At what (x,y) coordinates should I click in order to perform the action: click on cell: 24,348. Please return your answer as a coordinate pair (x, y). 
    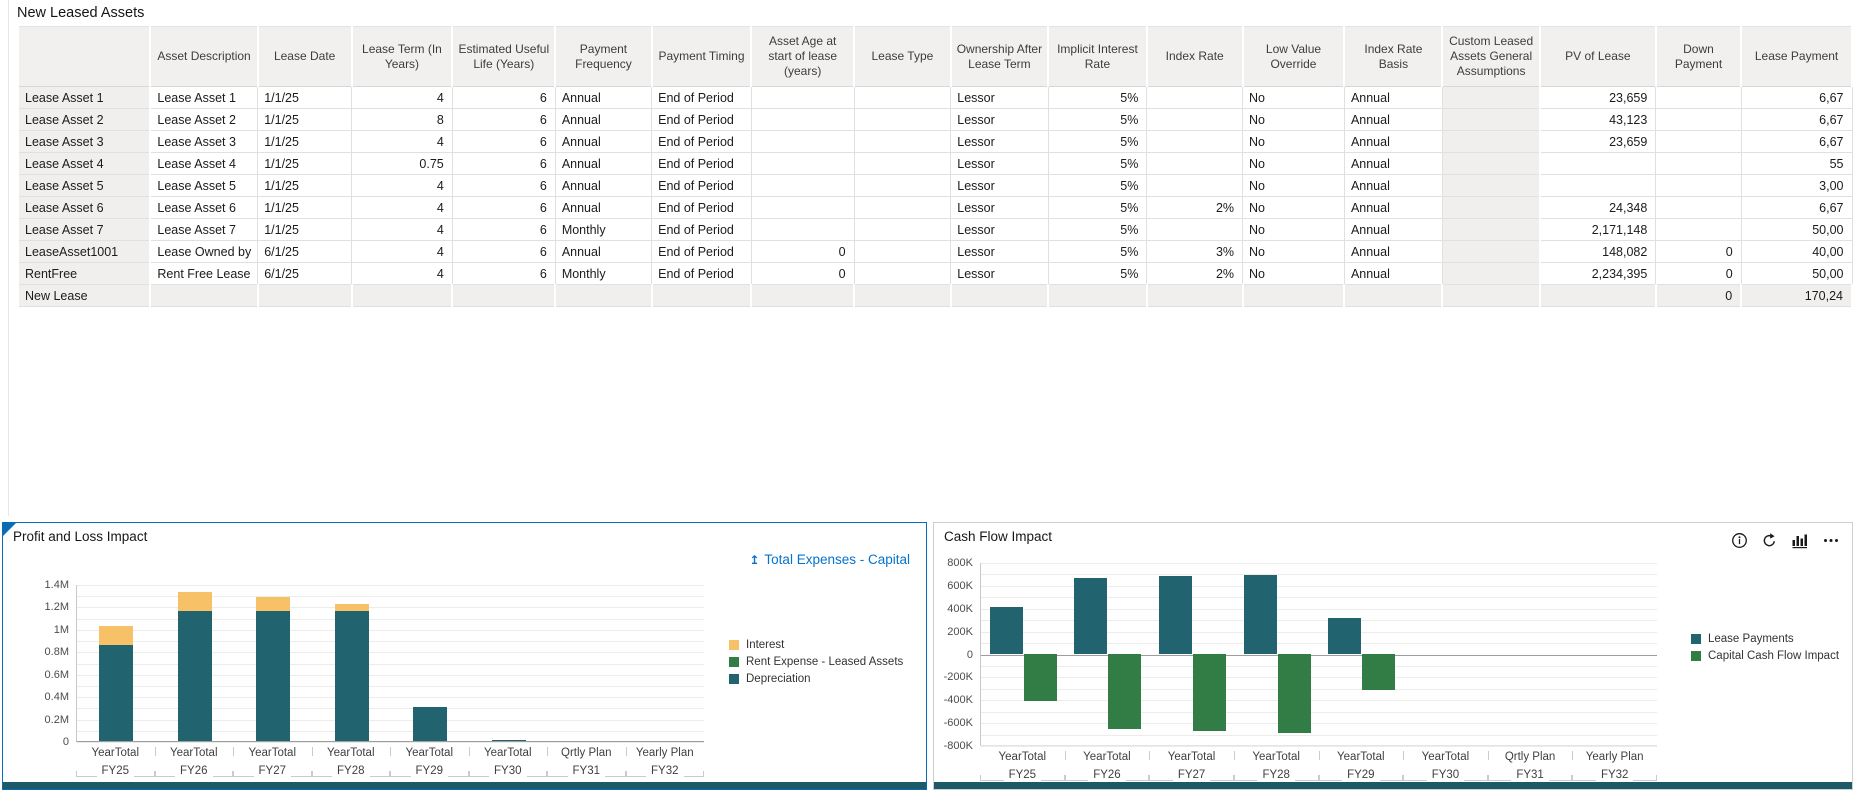
    Looking at the image, I should click on (1598, 207).